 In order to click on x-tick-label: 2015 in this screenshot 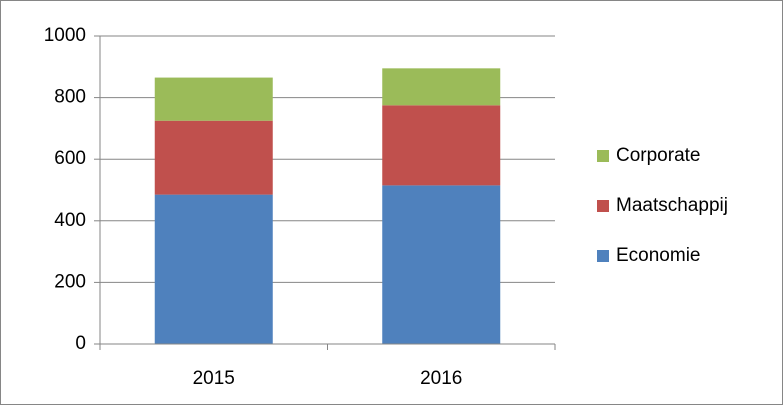, I will do `click(214, 378)`.